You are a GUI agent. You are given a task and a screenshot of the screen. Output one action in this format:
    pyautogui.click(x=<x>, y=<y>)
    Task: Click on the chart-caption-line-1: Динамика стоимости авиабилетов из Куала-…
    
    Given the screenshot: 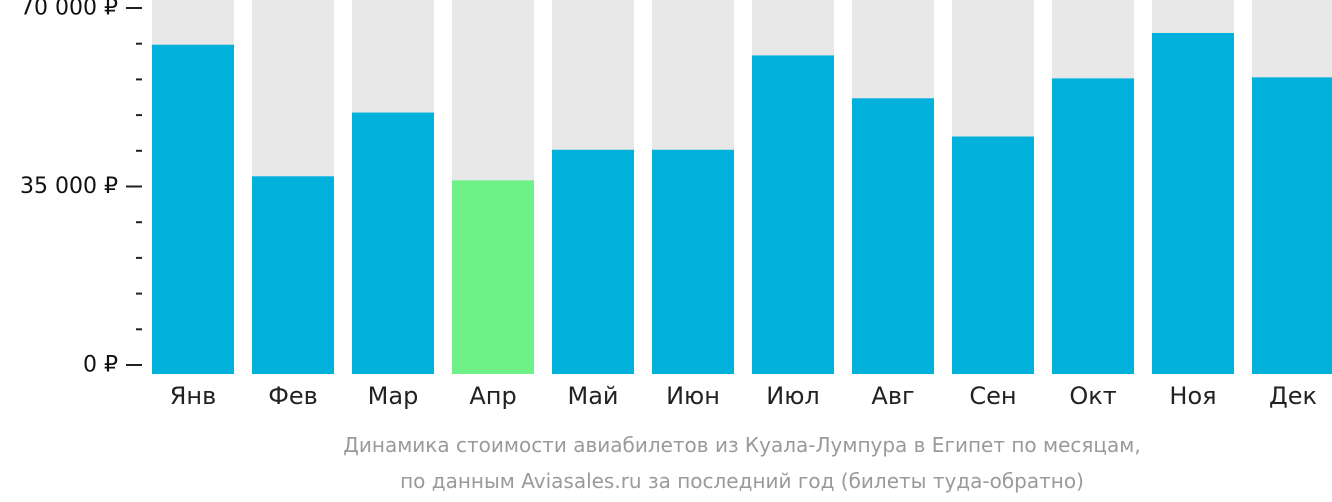 What is the action you would take?
    pyautogui.click(x=742, y=445)
    